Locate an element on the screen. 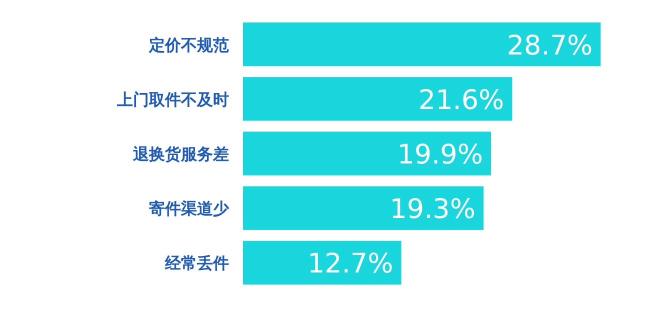  y-tick-label: 退换货服务差 is located at coordinates (180, 155).